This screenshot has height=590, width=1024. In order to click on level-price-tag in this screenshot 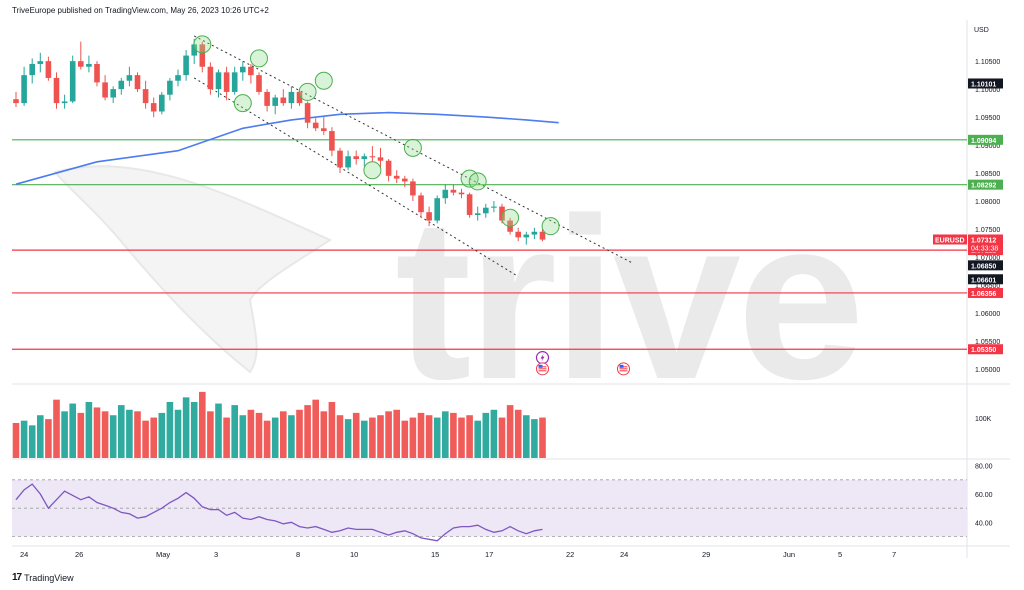, I will do `click(985, 349)`.